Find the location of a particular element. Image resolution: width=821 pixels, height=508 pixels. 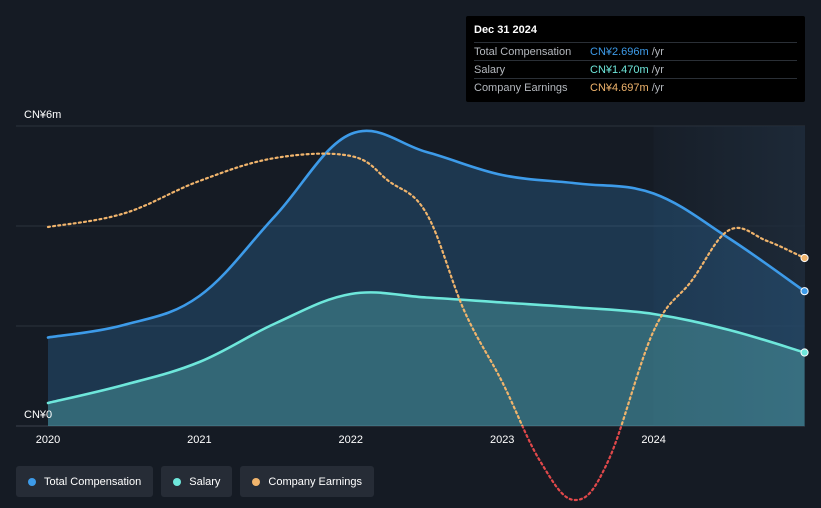

x-tick-label: 2023 is located at coordinates (502, 440).